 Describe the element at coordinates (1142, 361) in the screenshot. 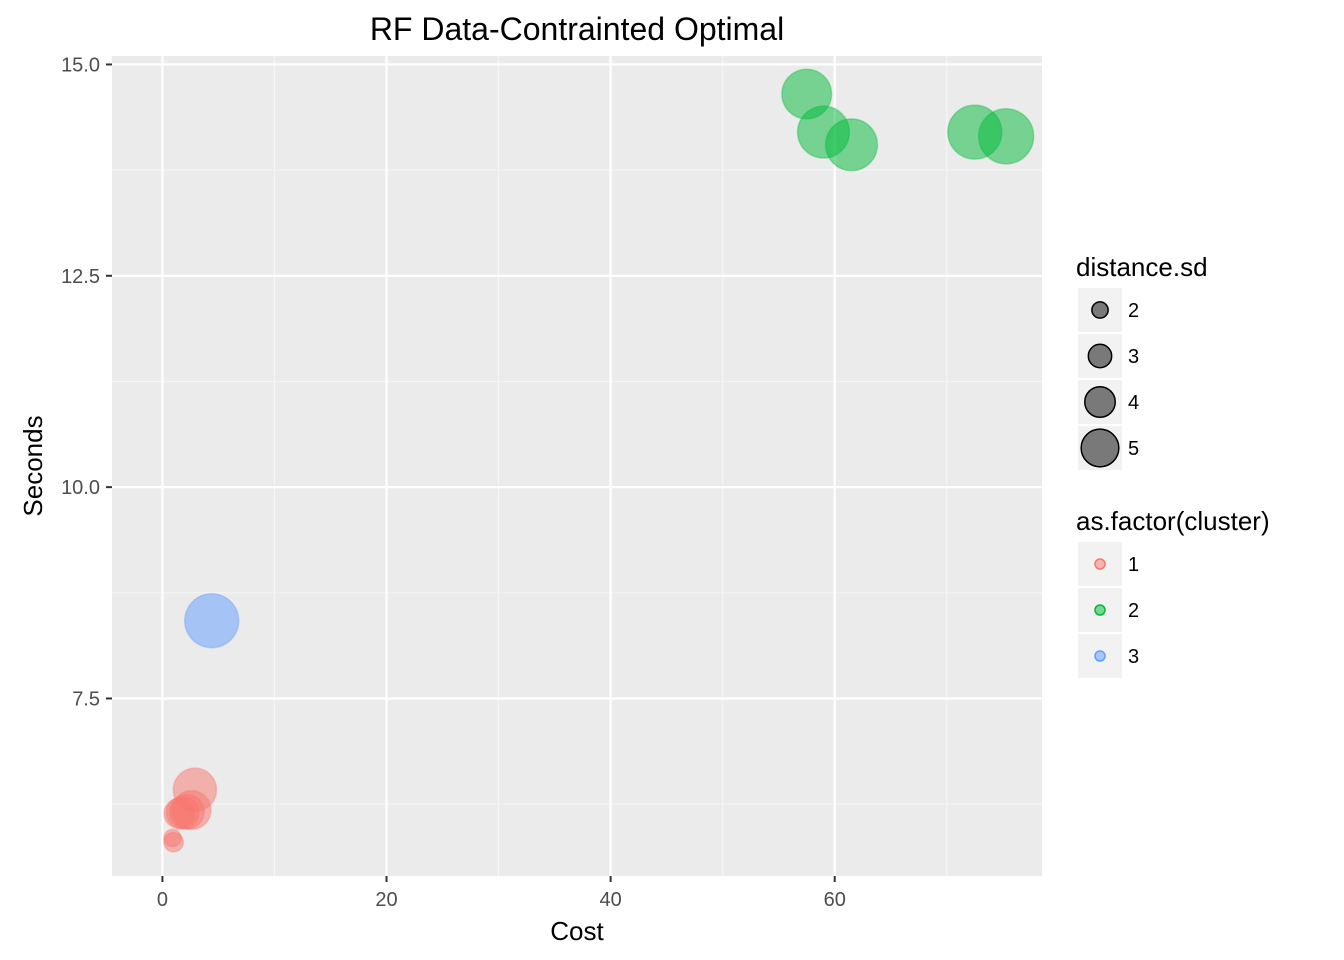

I see `size-legend: distance.sd 2 3 4 5` at that location.